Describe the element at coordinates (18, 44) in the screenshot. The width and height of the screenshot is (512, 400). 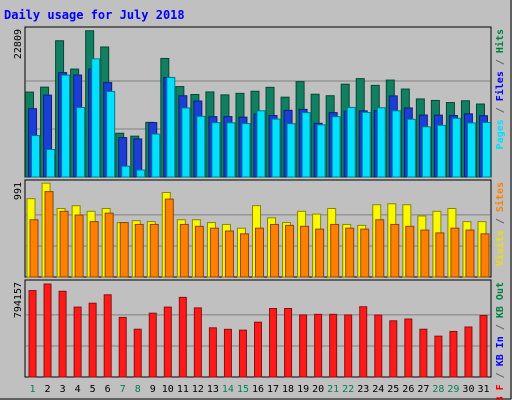
I see `y-max-label: 22809` at that location.